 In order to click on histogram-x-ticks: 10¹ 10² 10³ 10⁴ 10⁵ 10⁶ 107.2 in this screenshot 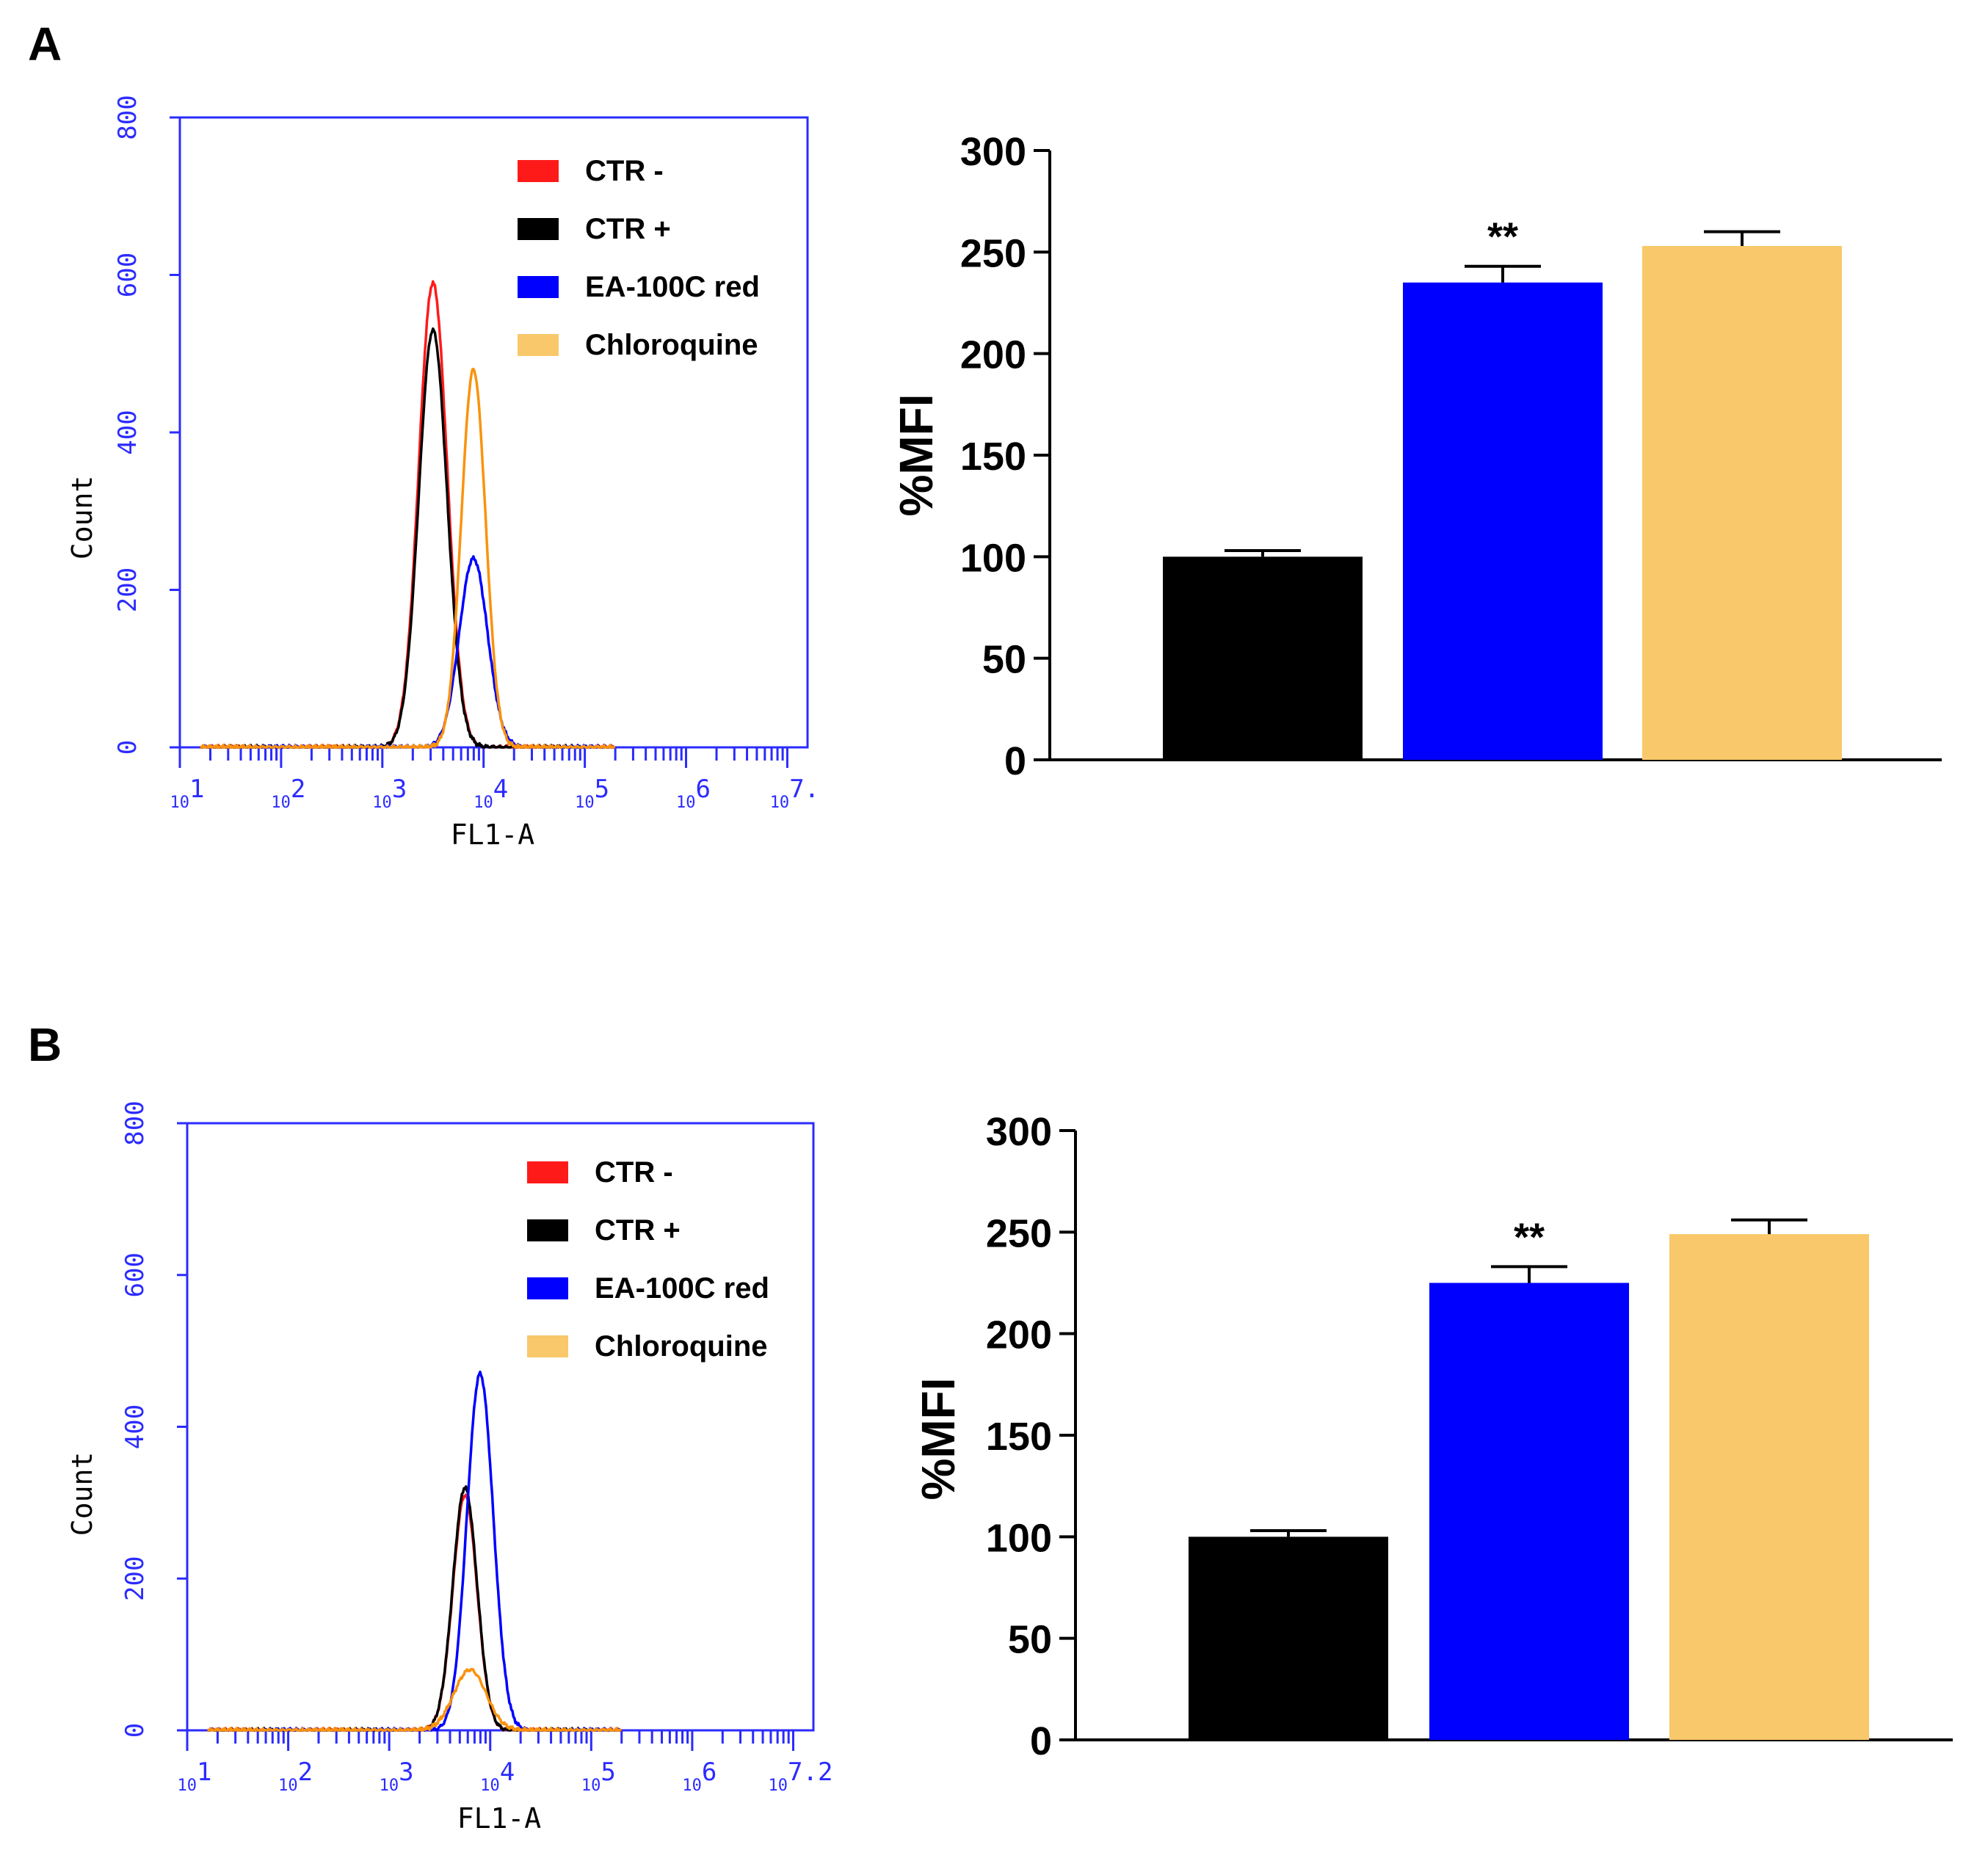, I will do `click(506, 1762)`.